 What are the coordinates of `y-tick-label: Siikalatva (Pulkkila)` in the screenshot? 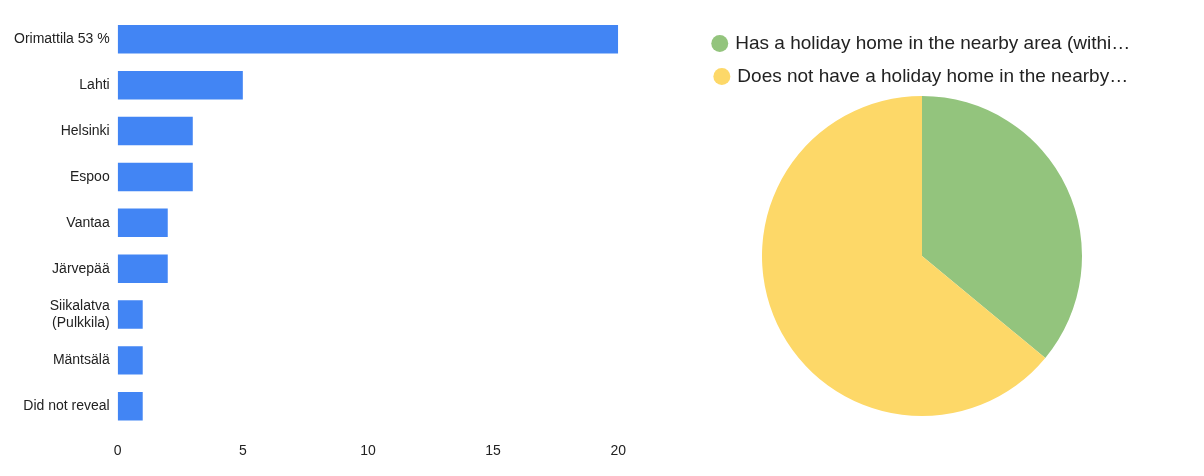 It's located at (79, 313).